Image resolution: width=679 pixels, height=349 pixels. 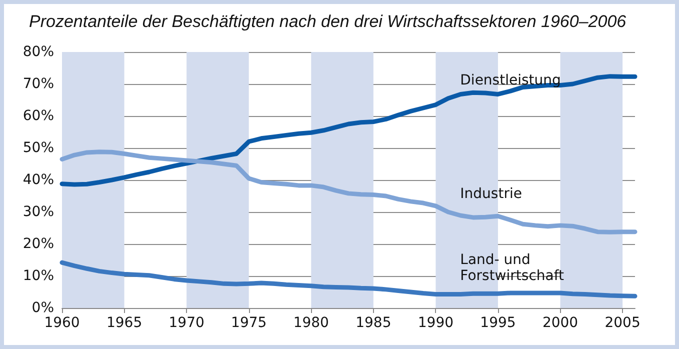 I want to click on x-tick-label: 1975, so click(x=249, y=323).